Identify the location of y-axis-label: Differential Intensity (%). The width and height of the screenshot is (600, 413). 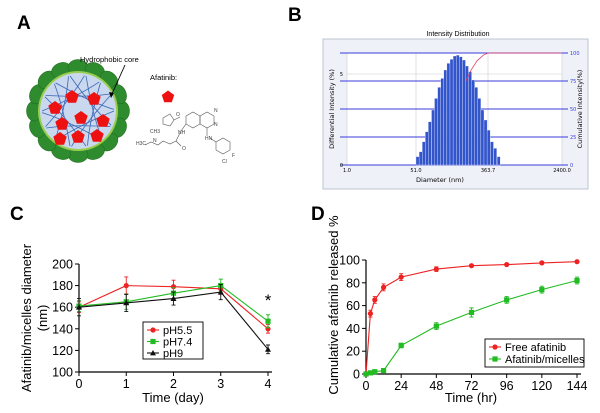
(332, 109).